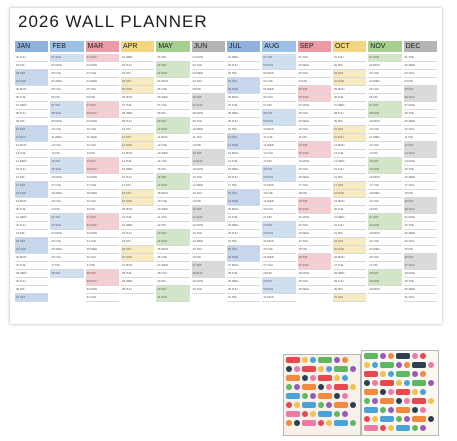 This screenshot has height=441, width=457. I want to click on day-row: 26 FRI, so click(208, 258).